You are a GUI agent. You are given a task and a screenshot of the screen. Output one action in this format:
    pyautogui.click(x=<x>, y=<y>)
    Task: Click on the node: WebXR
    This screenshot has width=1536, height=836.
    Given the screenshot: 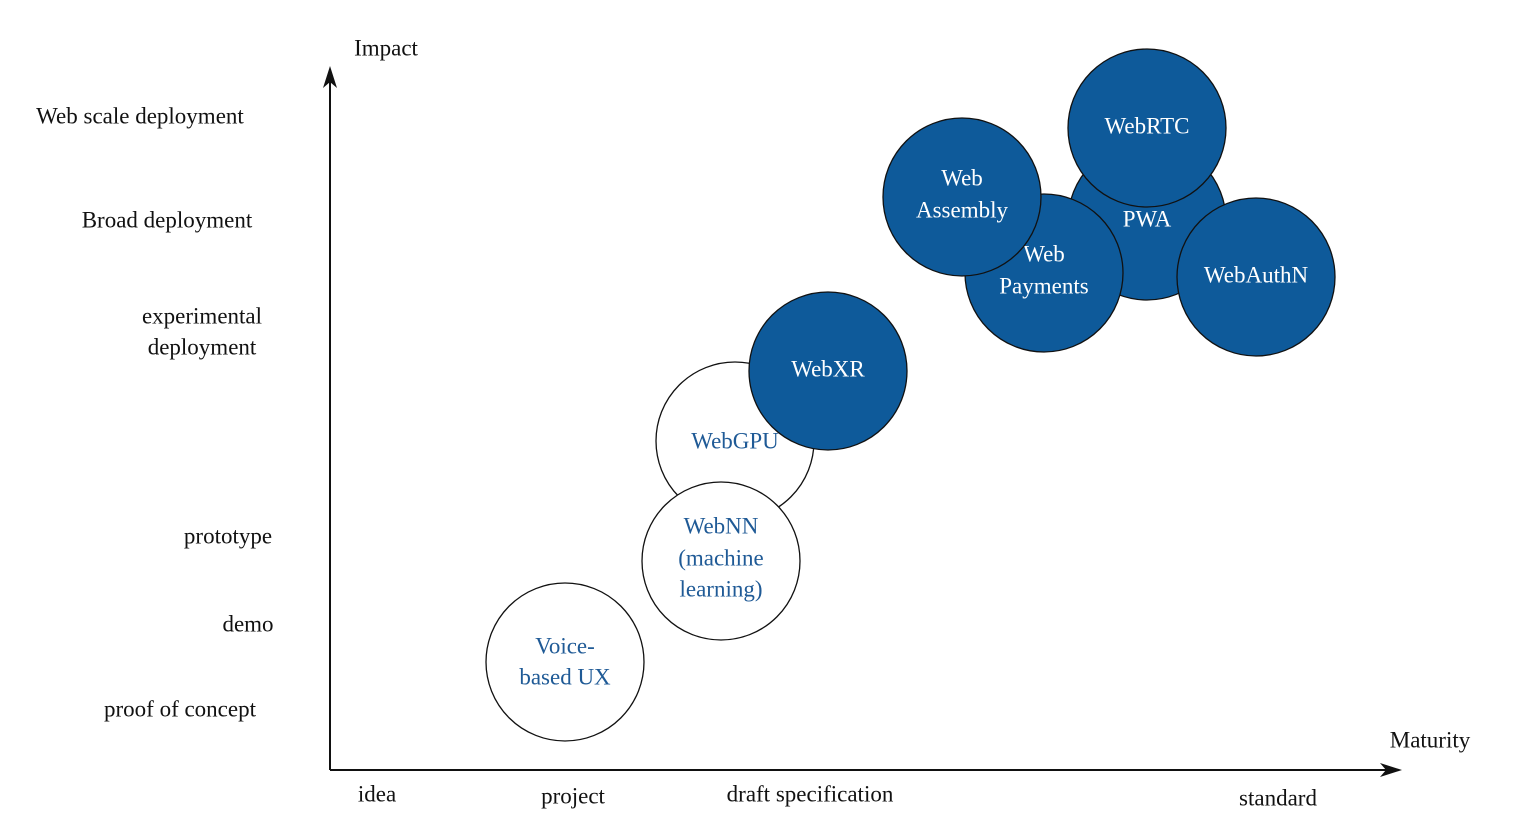 What is the action you would take?
    pyautogui.click(x=828, y=371)
    